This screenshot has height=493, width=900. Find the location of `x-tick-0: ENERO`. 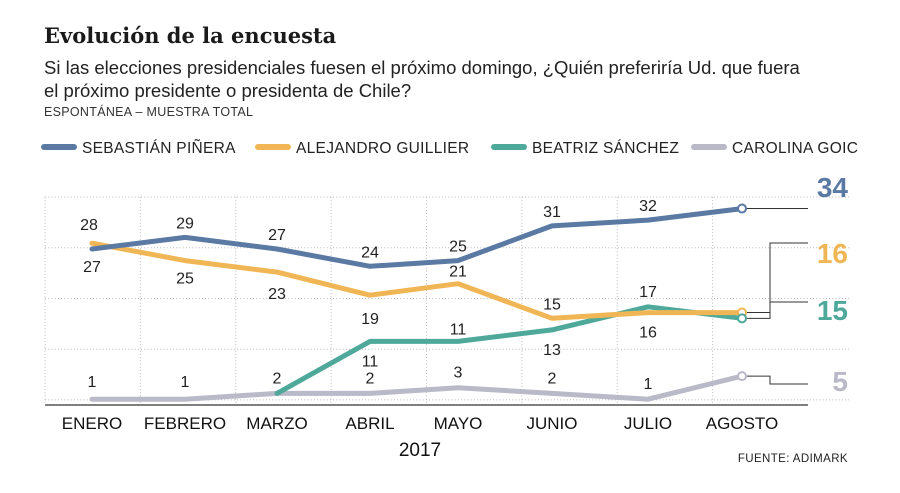

x-tick-0: ENERO is located at coordinates (92, 423).